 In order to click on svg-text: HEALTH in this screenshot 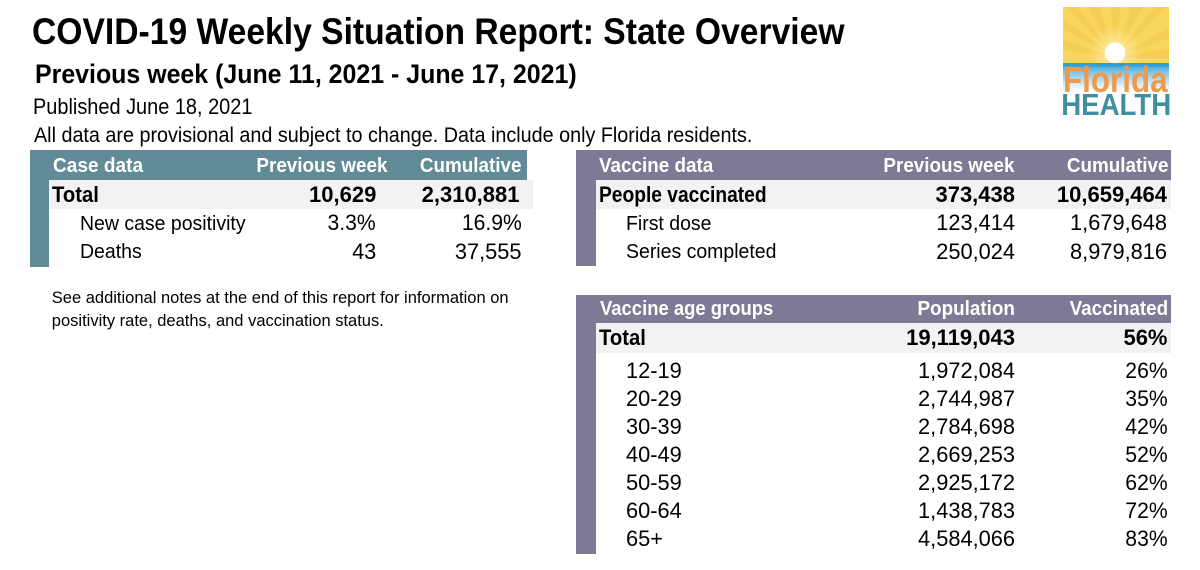, I will do `click(1116, 106)`.